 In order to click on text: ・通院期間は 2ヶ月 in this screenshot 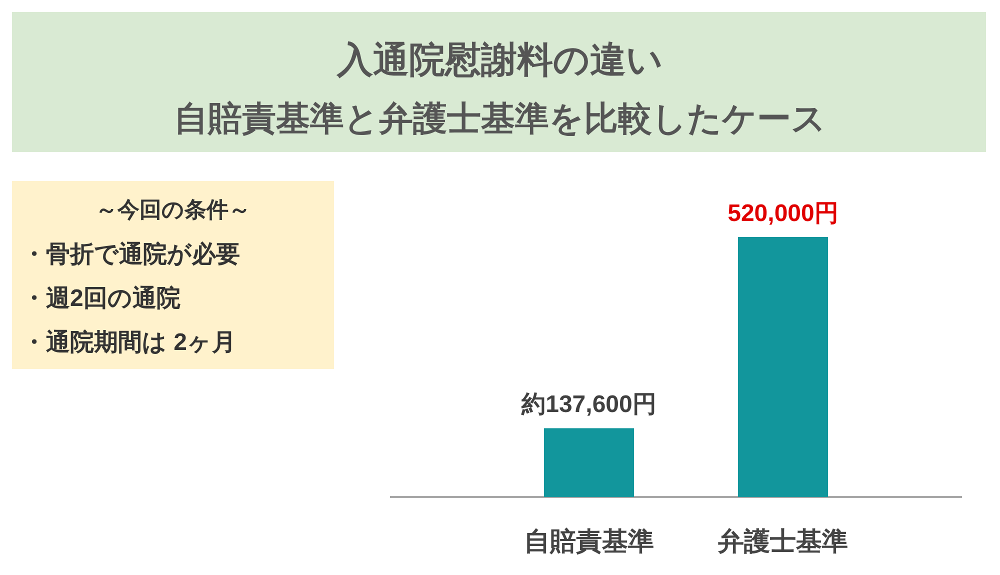, I will do `click(130, 343)`.